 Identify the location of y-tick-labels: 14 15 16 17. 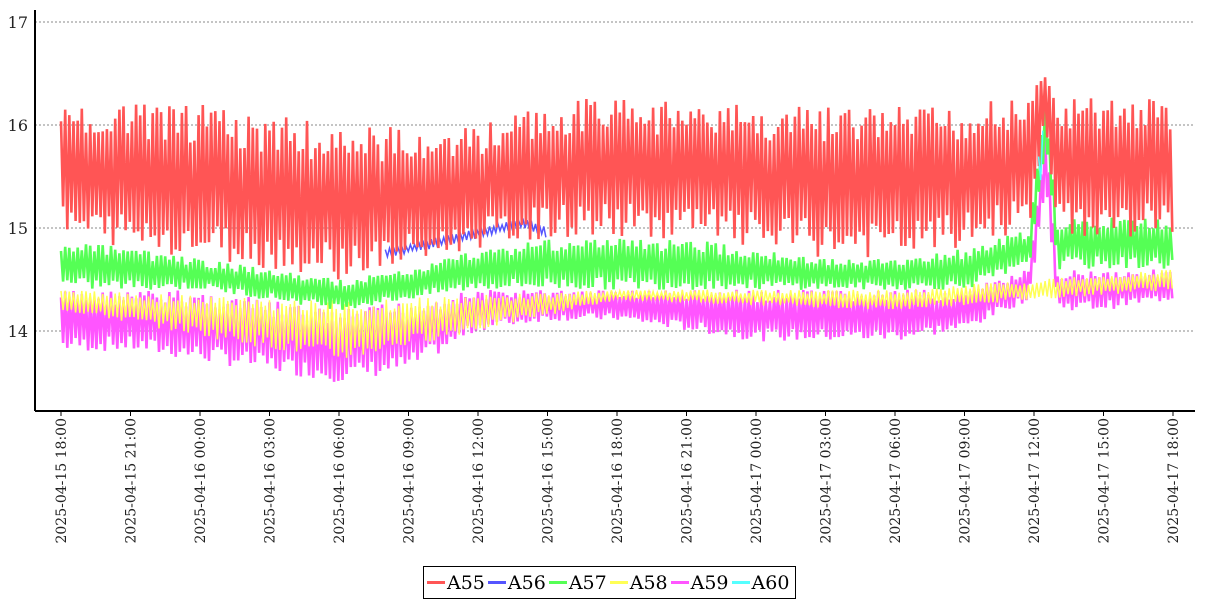
(18, 177).